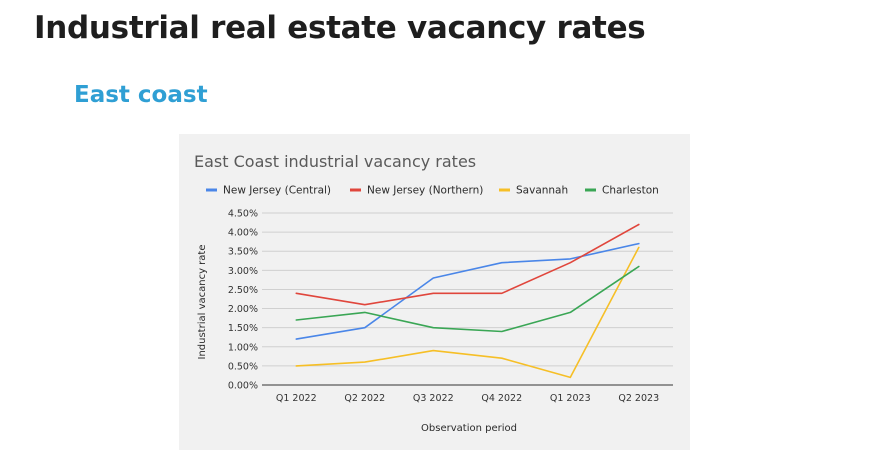 Image resolution: width=890 pixels, height=472 pixels. What do you see at coordinates (243, 347) in the screenshot?
I see `y-tick-label: 1.00%` at bounding box center [243, 347].